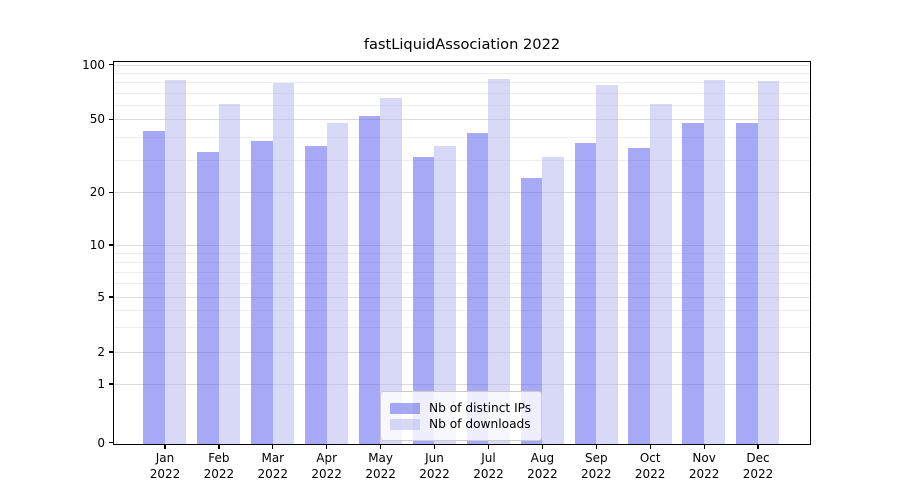 This screenshot has width=900, height=500. I want to click on y-tick-label: 1, so click(101, 383).